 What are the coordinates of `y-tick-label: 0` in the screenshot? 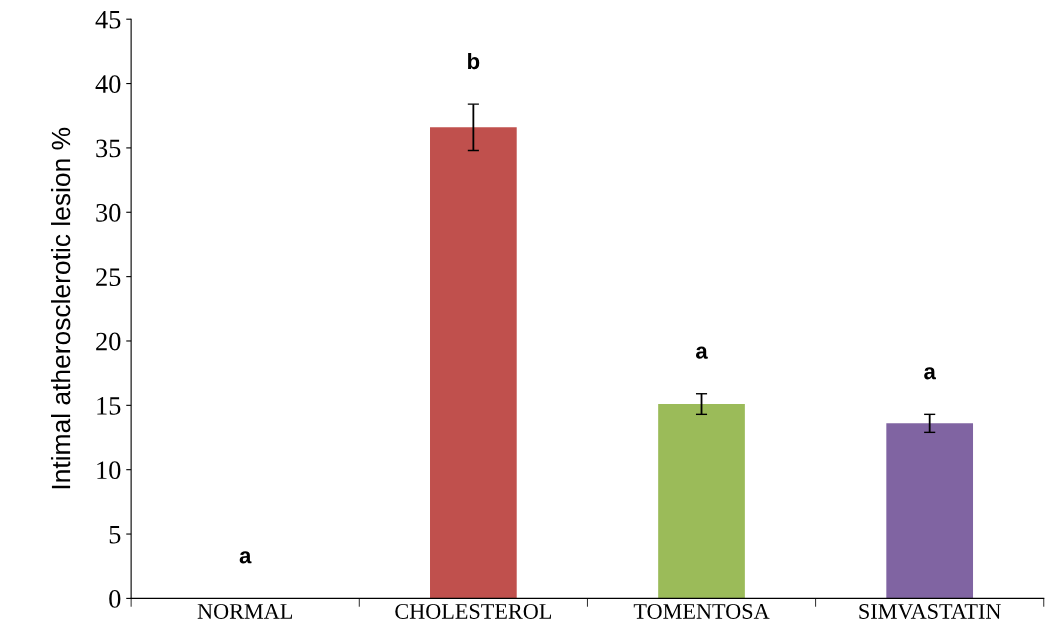 It's located at (115, 599).